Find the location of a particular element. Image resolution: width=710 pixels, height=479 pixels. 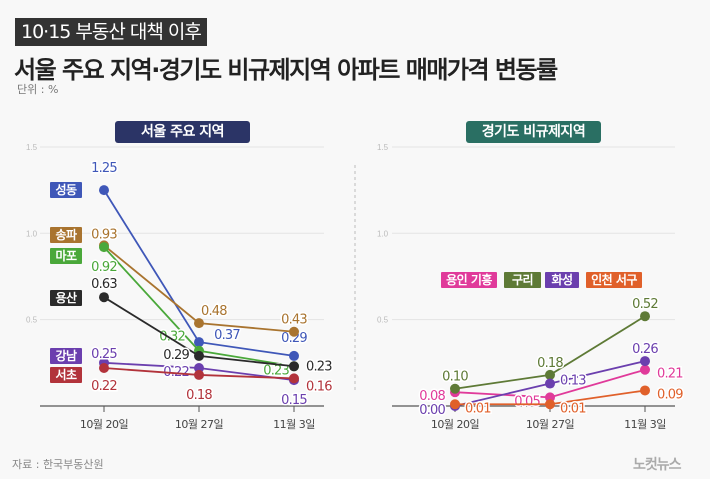

series-tag-용인 기흥: 용인 기흥 is located at coordinates (469, 280).